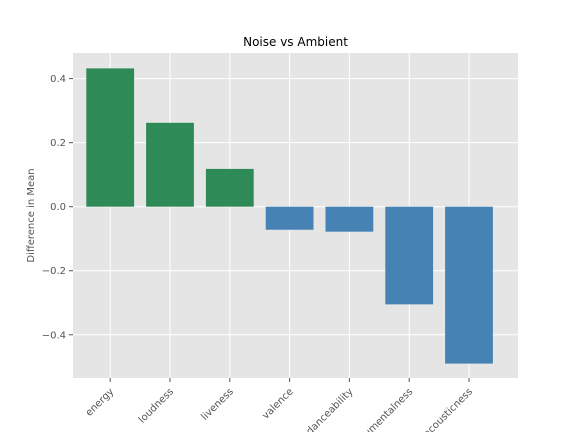 Image resolution: width=576 pixels, height=436 pixels. I want to click on bar-danceability, so click(349, 219).